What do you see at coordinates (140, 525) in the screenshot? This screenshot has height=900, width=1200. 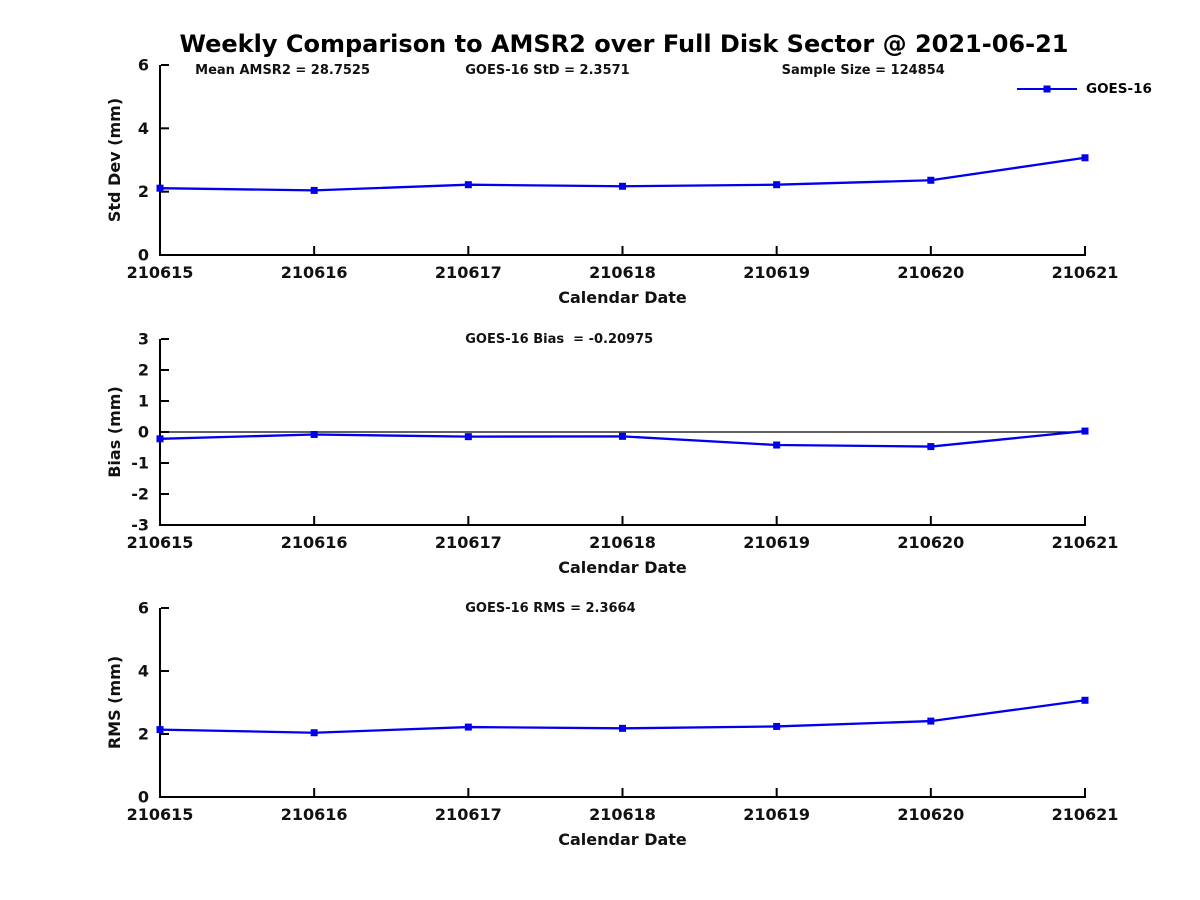 I see `y-tick-label: -3` at bounding box center [140, 525].